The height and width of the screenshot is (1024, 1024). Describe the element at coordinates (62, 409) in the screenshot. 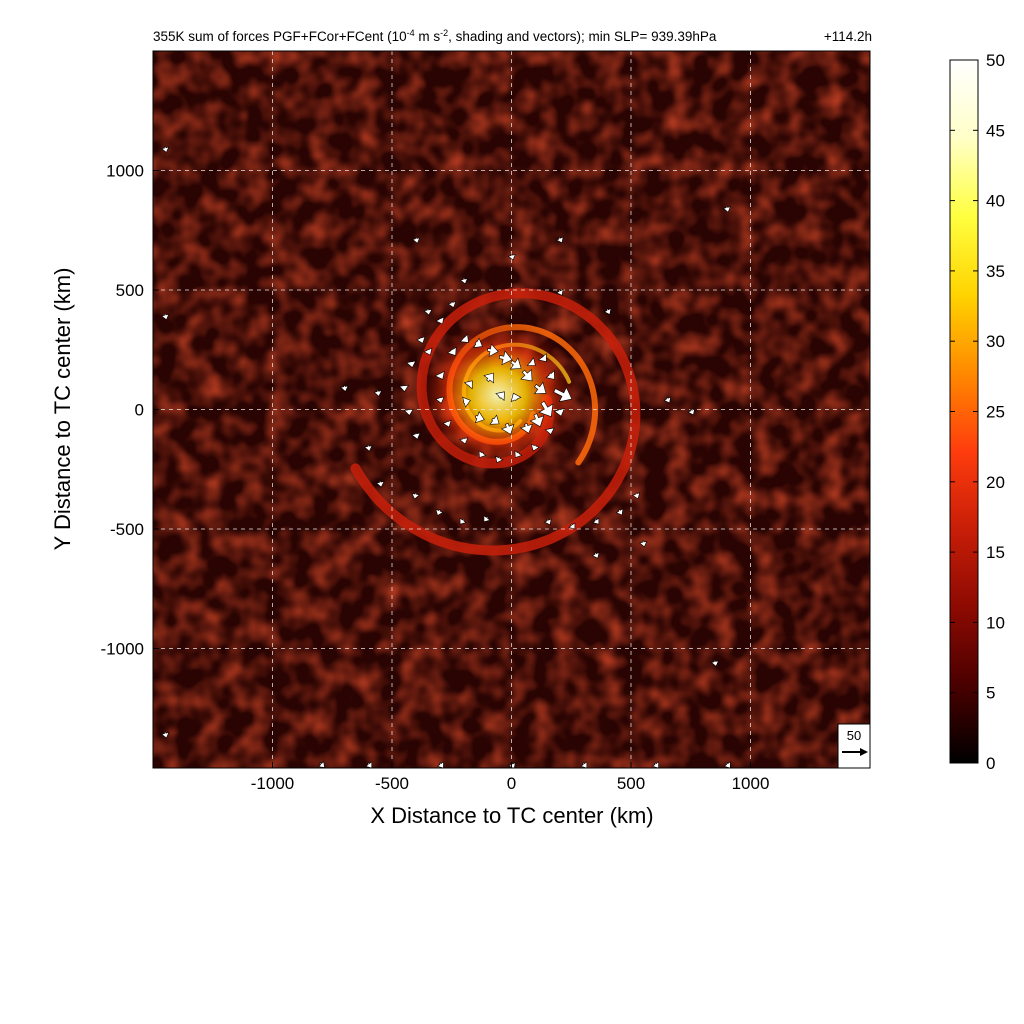

I see `y-axis-label: Y Distance to TC center (km)` at that location.